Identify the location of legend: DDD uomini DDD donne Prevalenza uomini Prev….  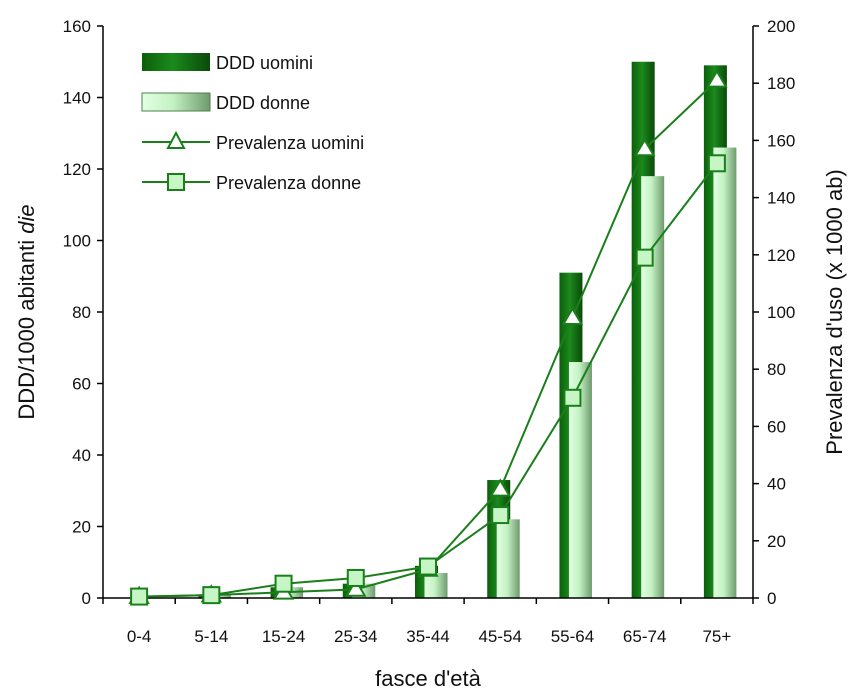
(252, 123).